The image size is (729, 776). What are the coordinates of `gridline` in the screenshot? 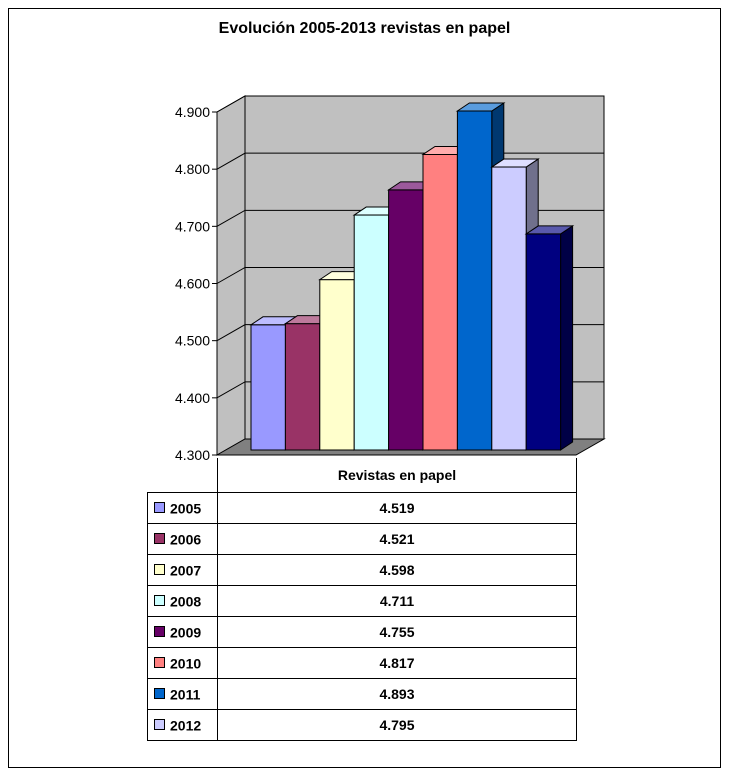 It's located at (410, 104).